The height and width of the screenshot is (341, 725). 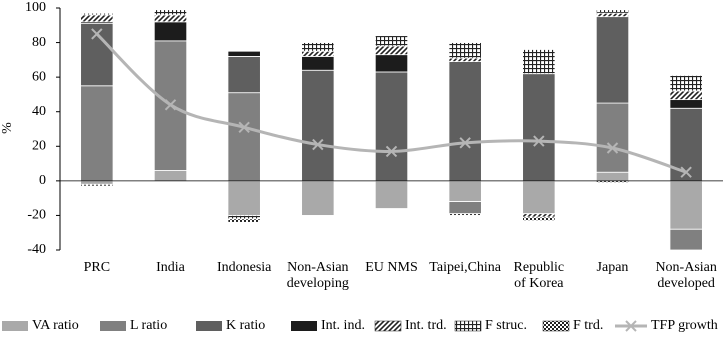 What do you see at coordinates (588, 325) in the screenshot?
I see `legend-label: F trd.` at bounding box center [588, 325].